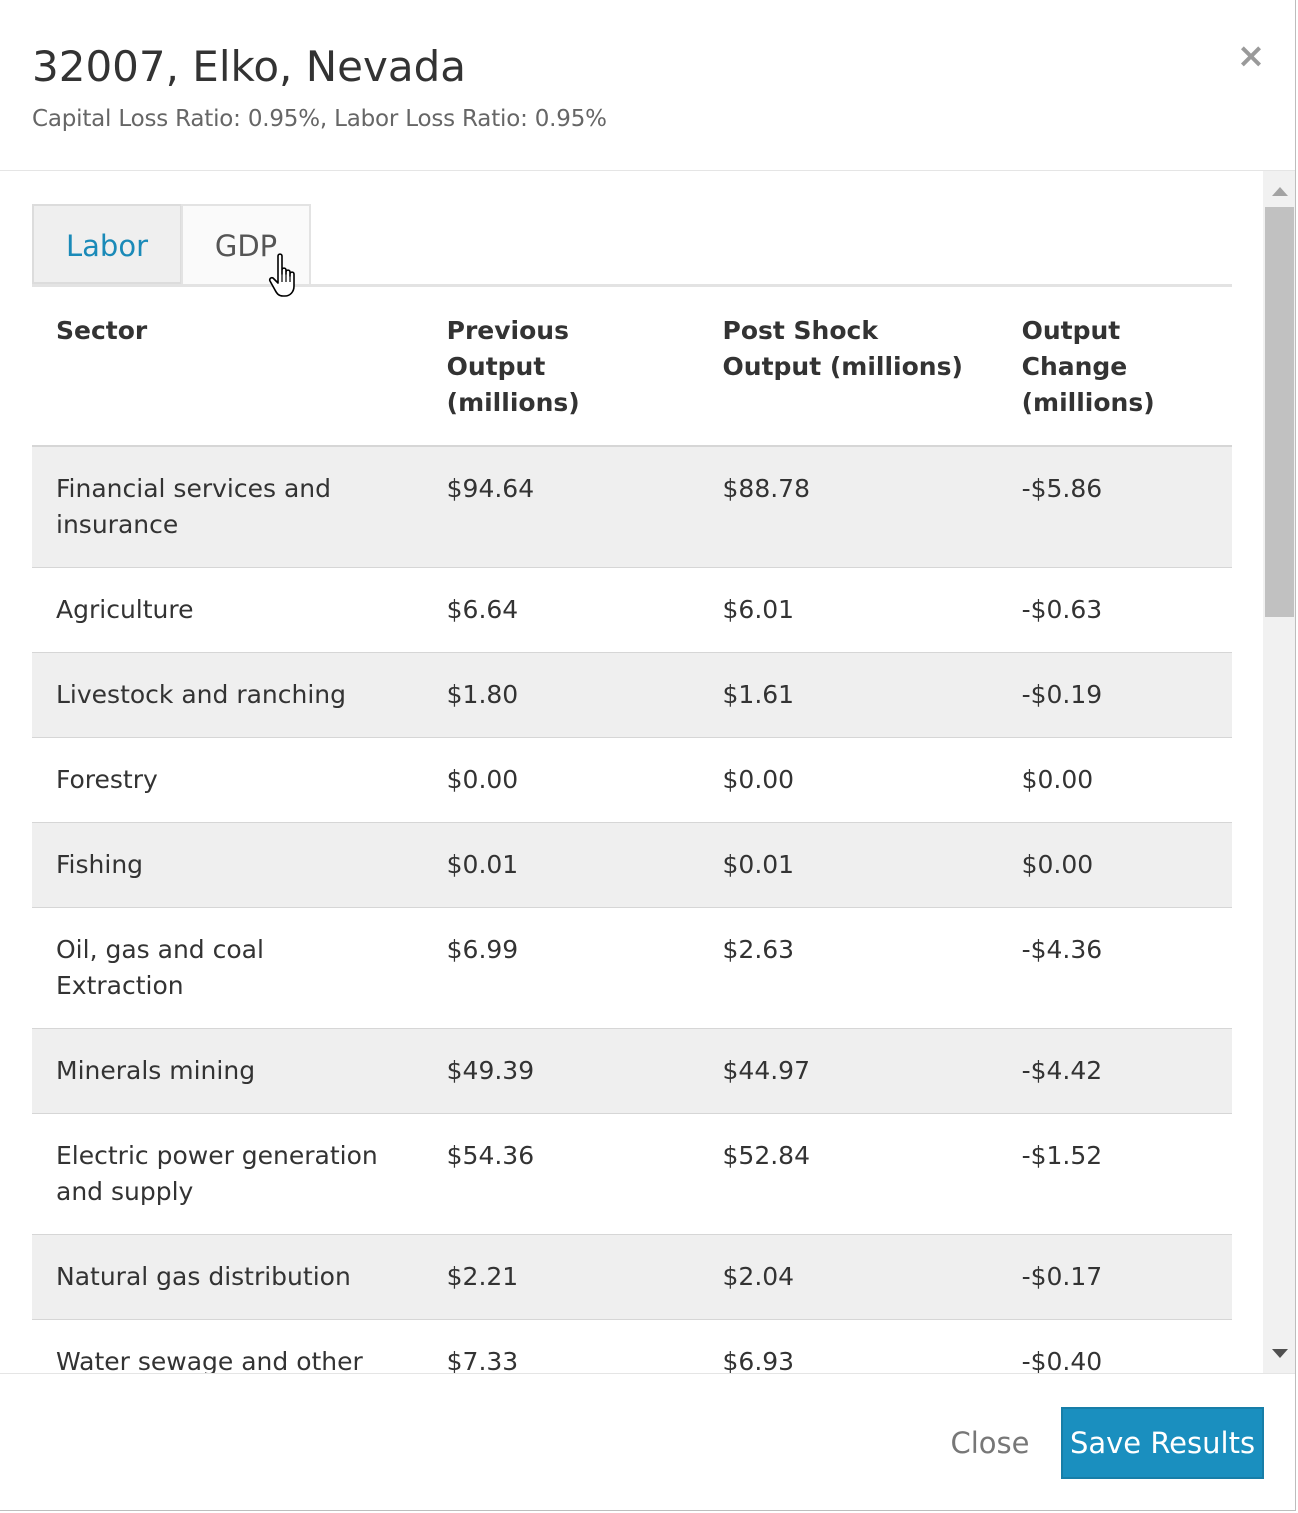 The width and height of the screenshot is (1298, 1513). Describe the element at coordinates (560, 506) in the screenshot. I see `previous-output-cell: $94.64` at that location.